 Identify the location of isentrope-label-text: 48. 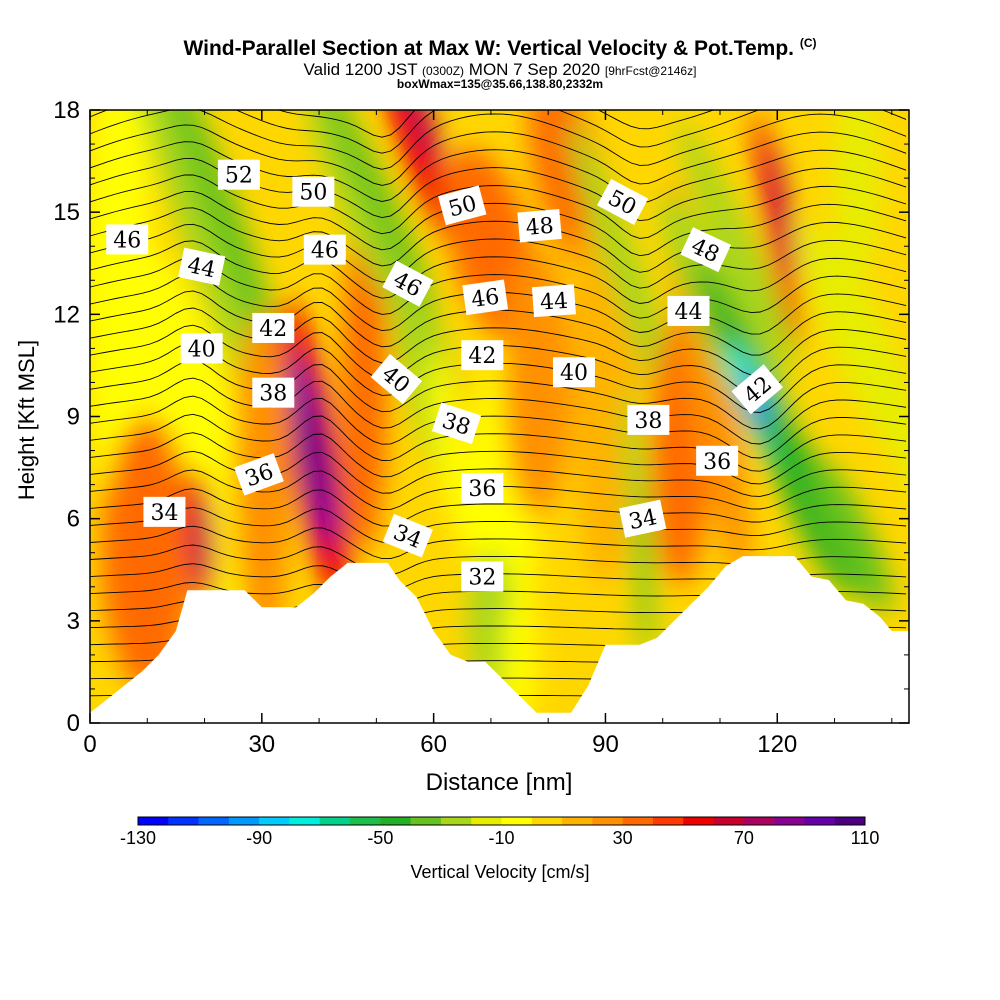
(540, 227).